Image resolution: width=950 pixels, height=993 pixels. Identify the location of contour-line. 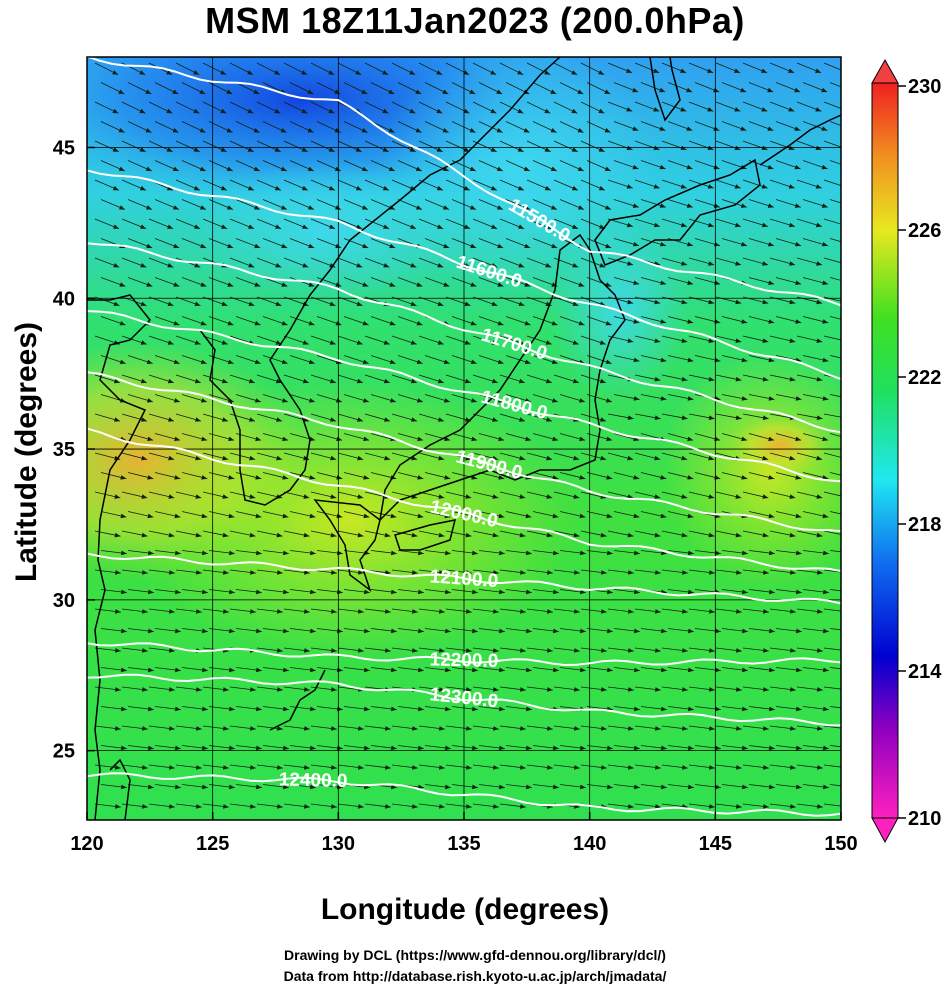
(464, 396).